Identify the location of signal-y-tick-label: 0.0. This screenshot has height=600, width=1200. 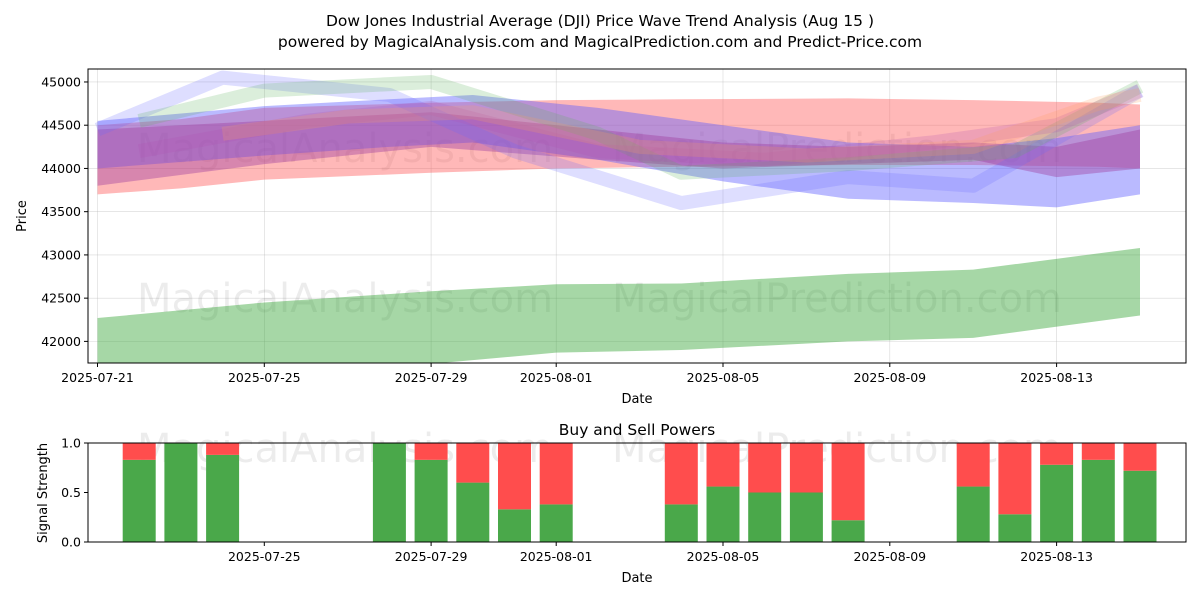
(71, 542).